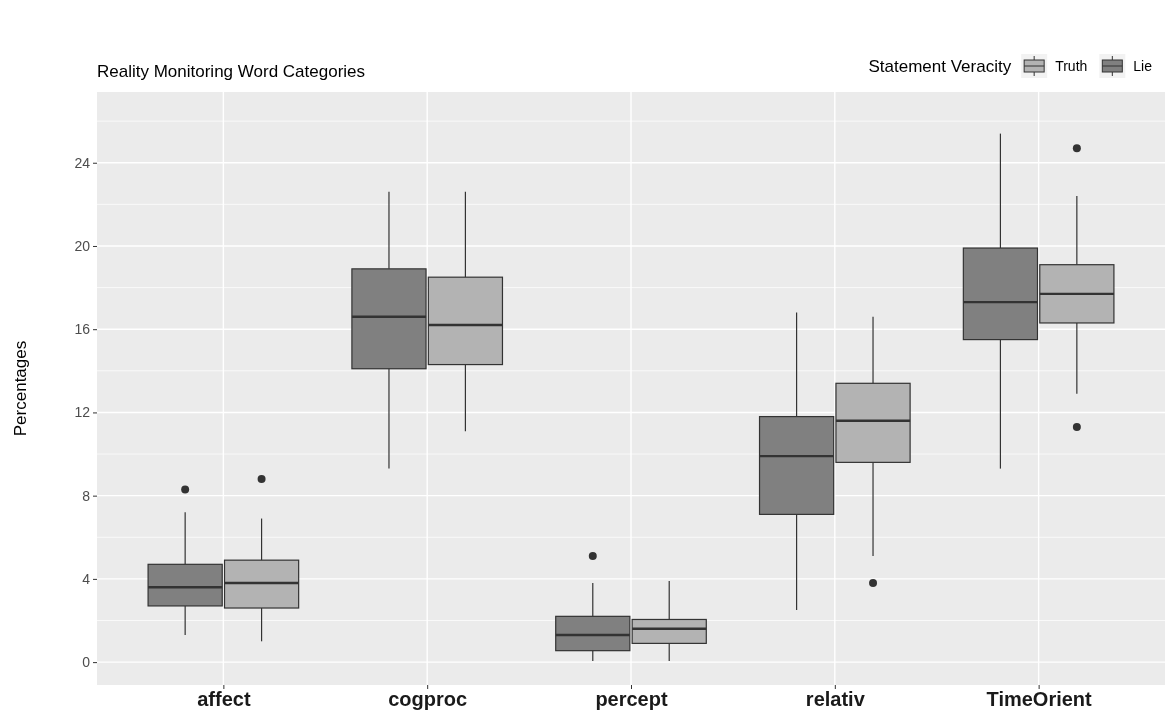 The width and height of the screenshot is (1168, 728). What do you see at coordinates (224, 699) in the screenshot?
I see `x-tick-label: affect` at bounding box center [224, 699].